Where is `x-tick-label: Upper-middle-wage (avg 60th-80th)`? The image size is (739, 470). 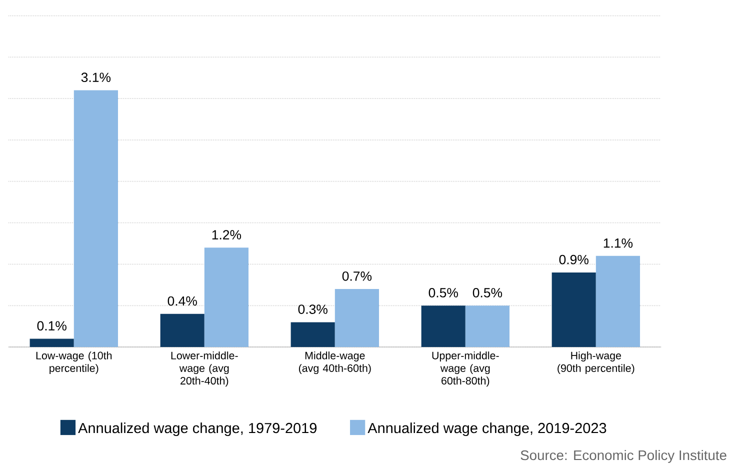 x-tick-label: Upper-middle-wage (avg 60th-80th) is located at coordinates (465, 369).